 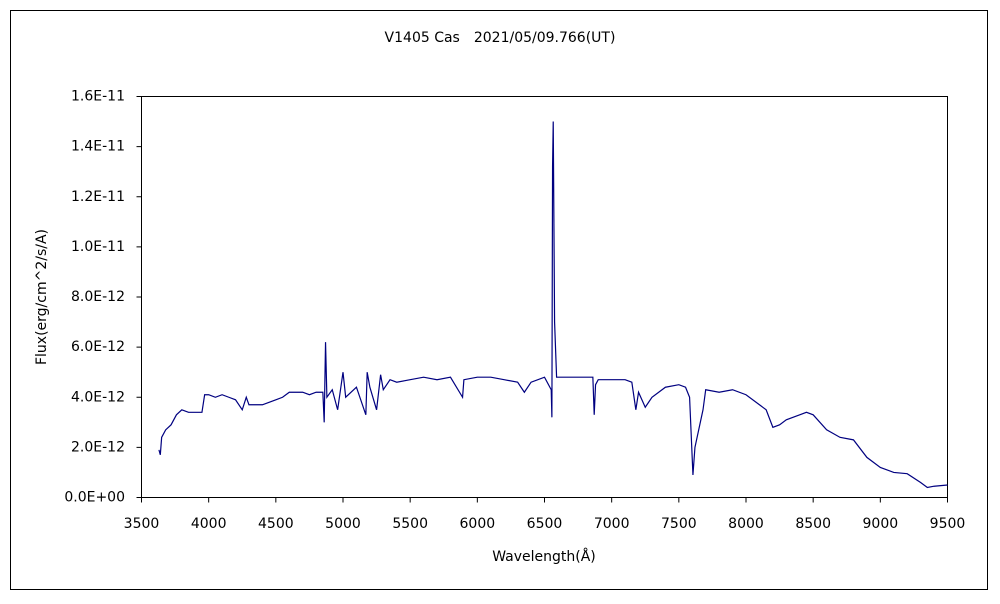 I want to click on x-tick-label: 3500, so click(x=142, y=524).